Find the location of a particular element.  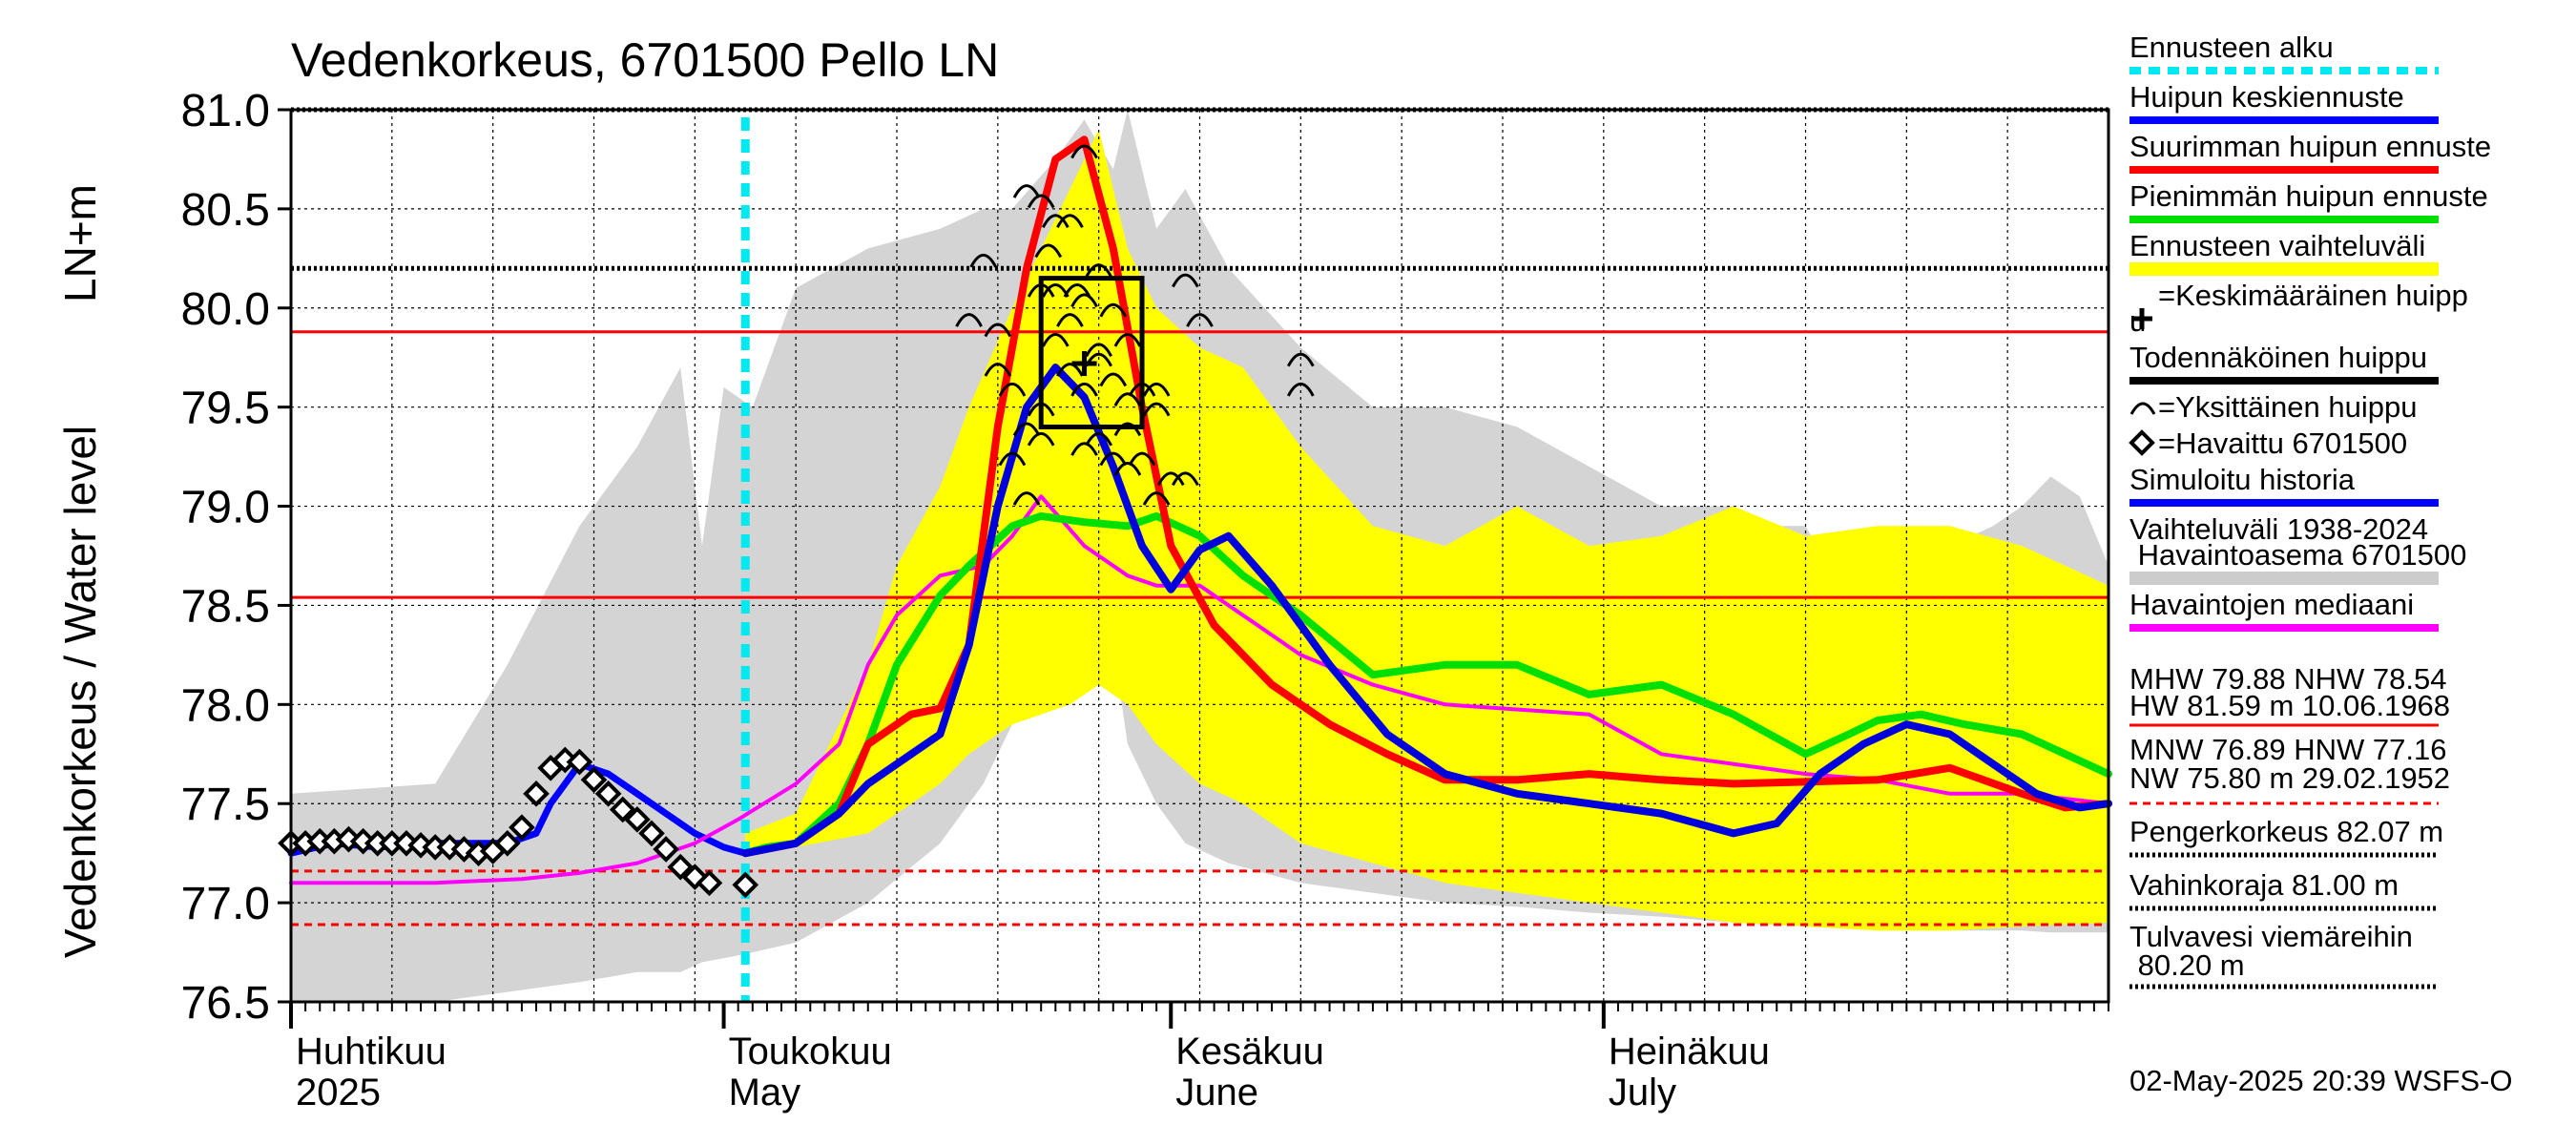

y-tick-label: 77.5 is located at coordinates (225, 805).